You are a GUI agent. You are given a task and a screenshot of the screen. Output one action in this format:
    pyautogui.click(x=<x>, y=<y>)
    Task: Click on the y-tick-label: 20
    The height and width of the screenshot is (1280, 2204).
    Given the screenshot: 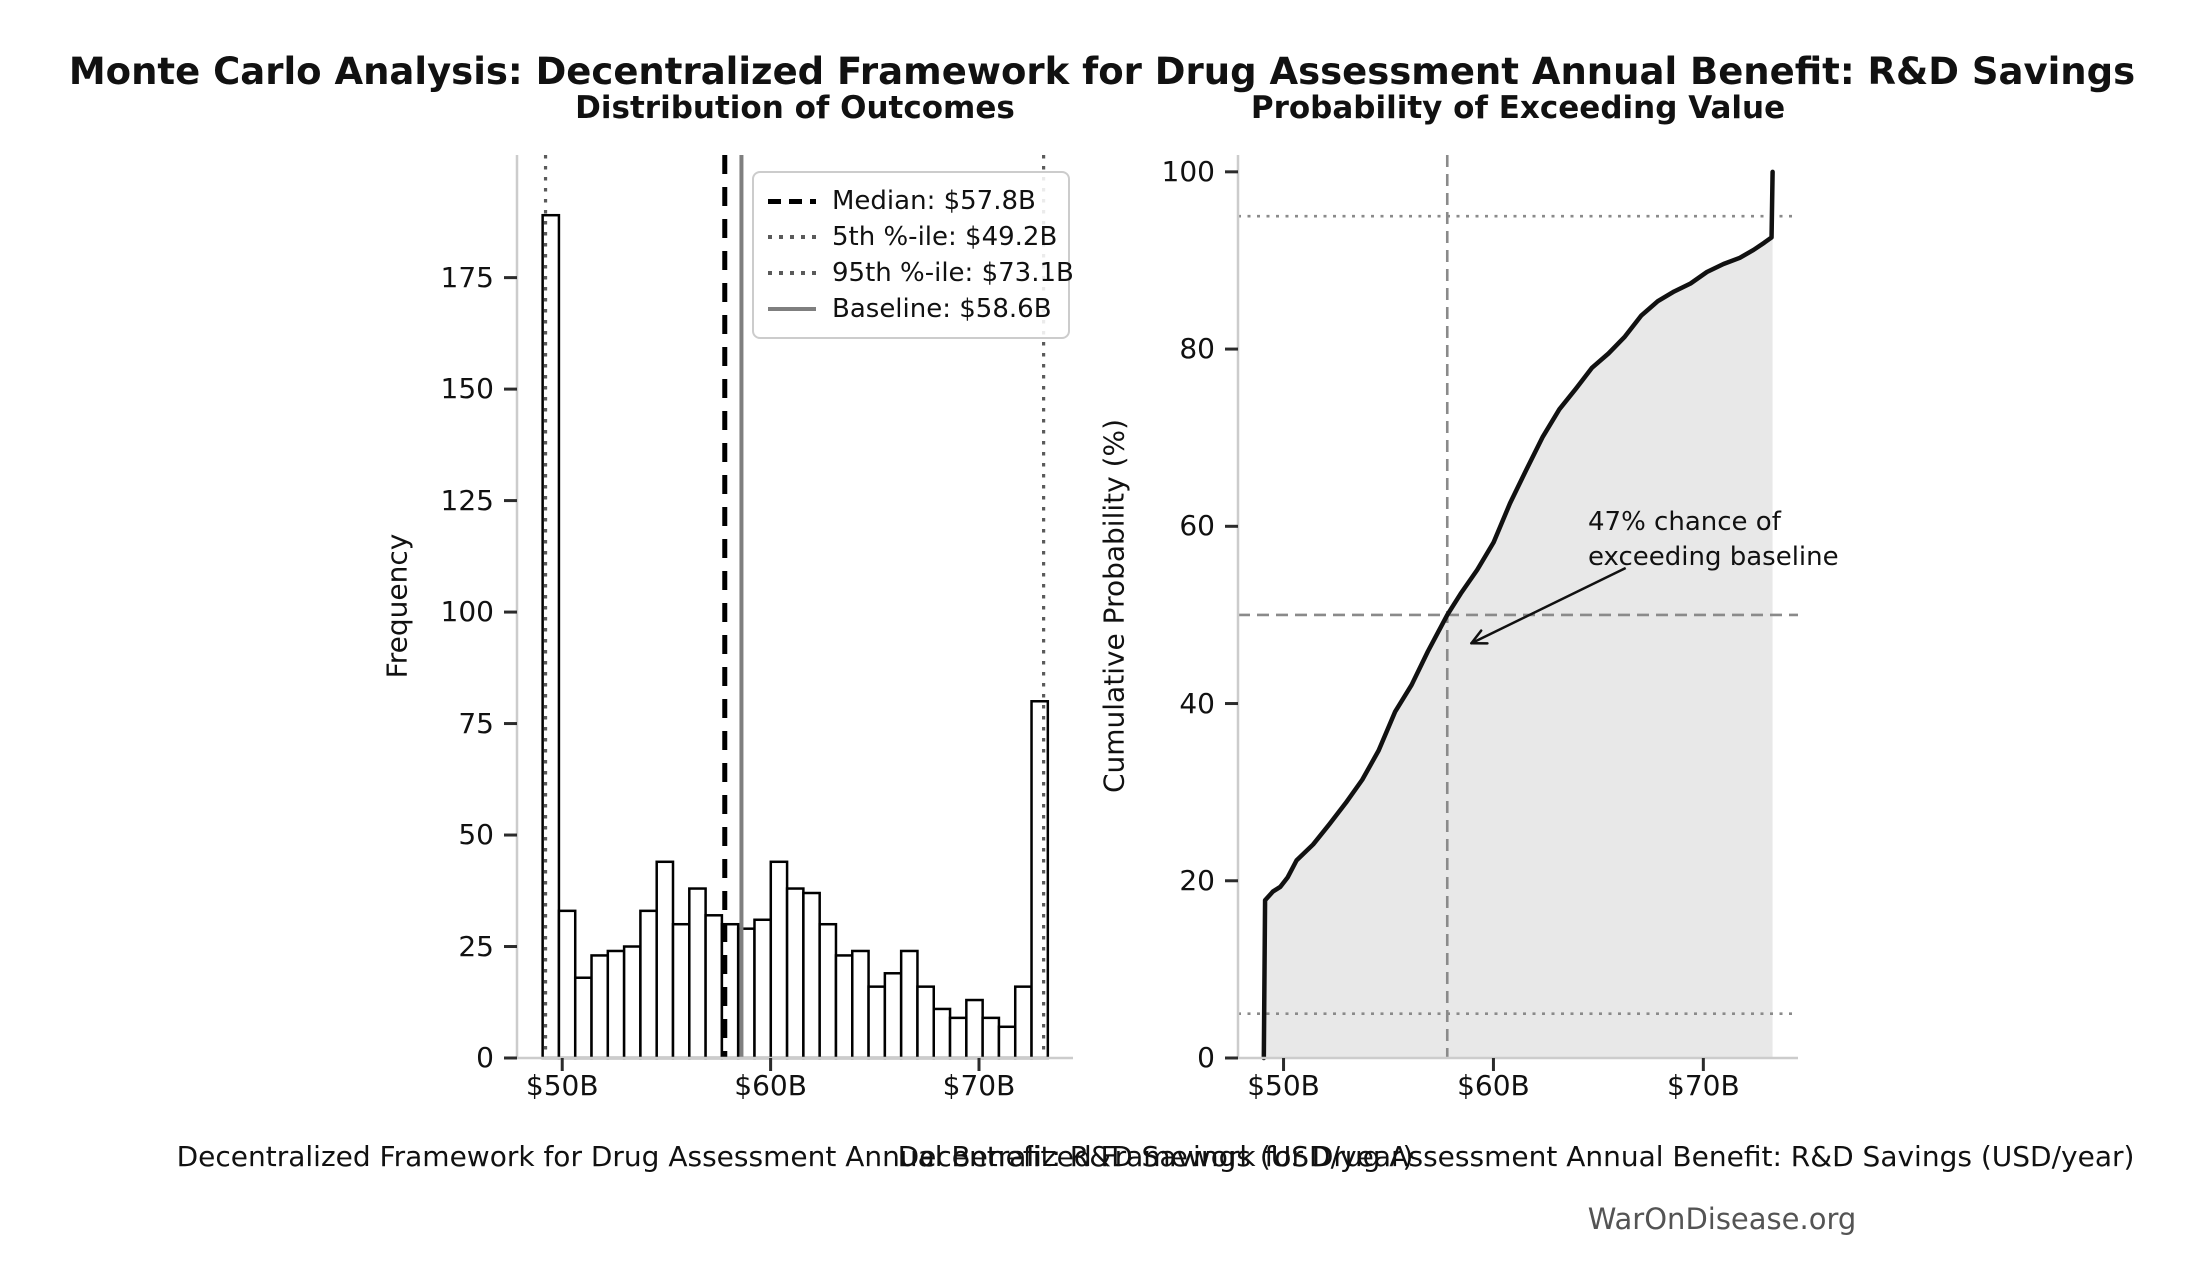 What is the action you would take?
    pyautogui.click(x=1197, y=880)
    